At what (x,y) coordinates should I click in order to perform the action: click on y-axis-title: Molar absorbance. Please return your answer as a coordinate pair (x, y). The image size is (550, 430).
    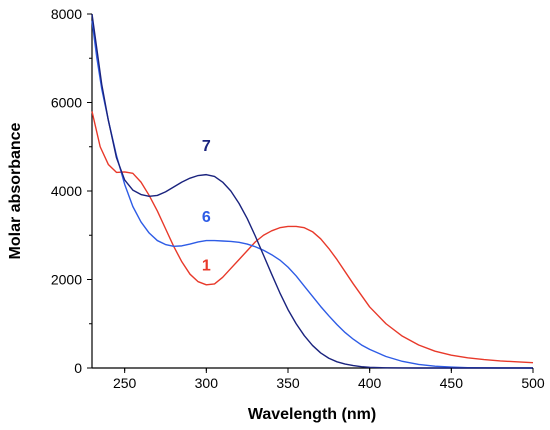
    Looking at the image, I should click on (15, 190).